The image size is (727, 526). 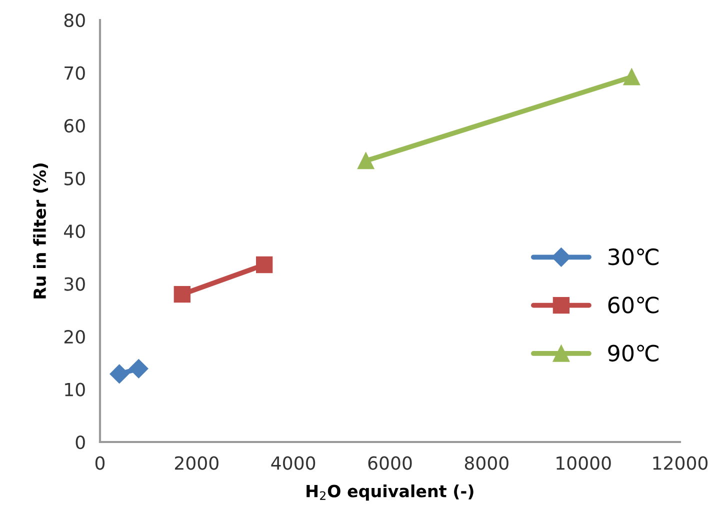 What do you see at coordinates (74, 20) in the screenshot?
I see `y-tick-label: 80` at bounding box center [74, 20].